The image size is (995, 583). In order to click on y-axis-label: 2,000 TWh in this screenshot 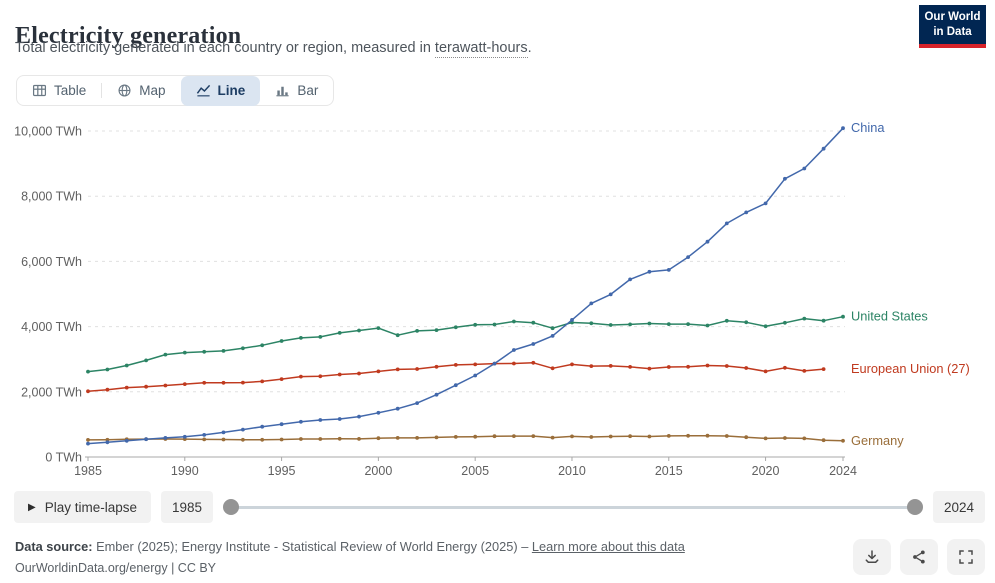, I will do `click(51, 392)`.